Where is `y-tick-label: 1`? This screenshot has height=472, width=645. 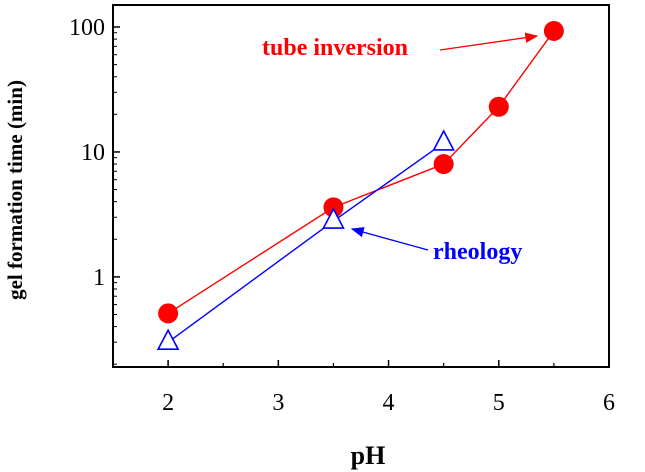 y-tick-label: 1 is located at coordinates (99, 278).